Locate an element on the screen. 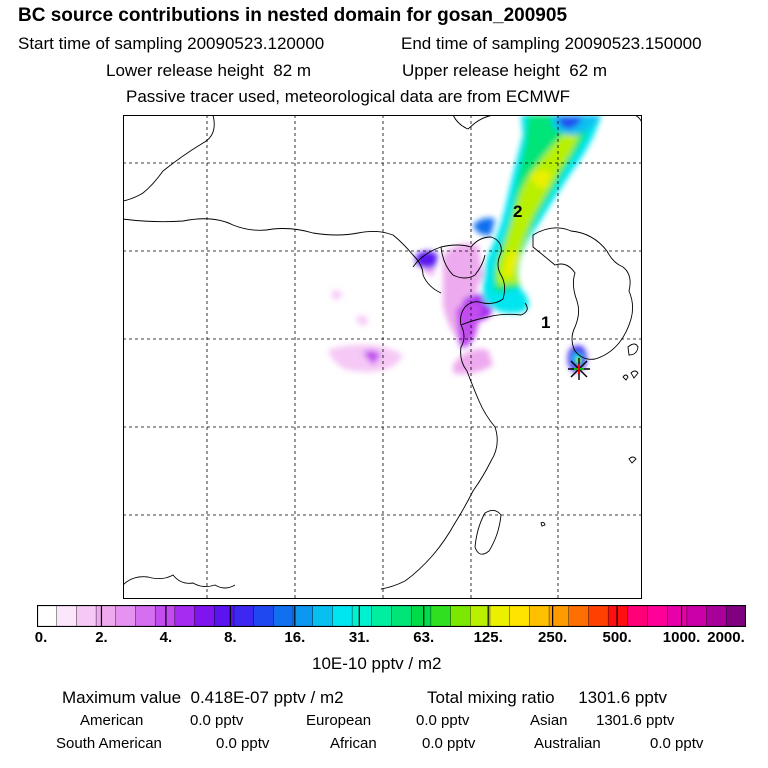 The height and width of the screenshot is (768, 768). lower-release: Lower release height 82 m is located at coordinates (208, 71).